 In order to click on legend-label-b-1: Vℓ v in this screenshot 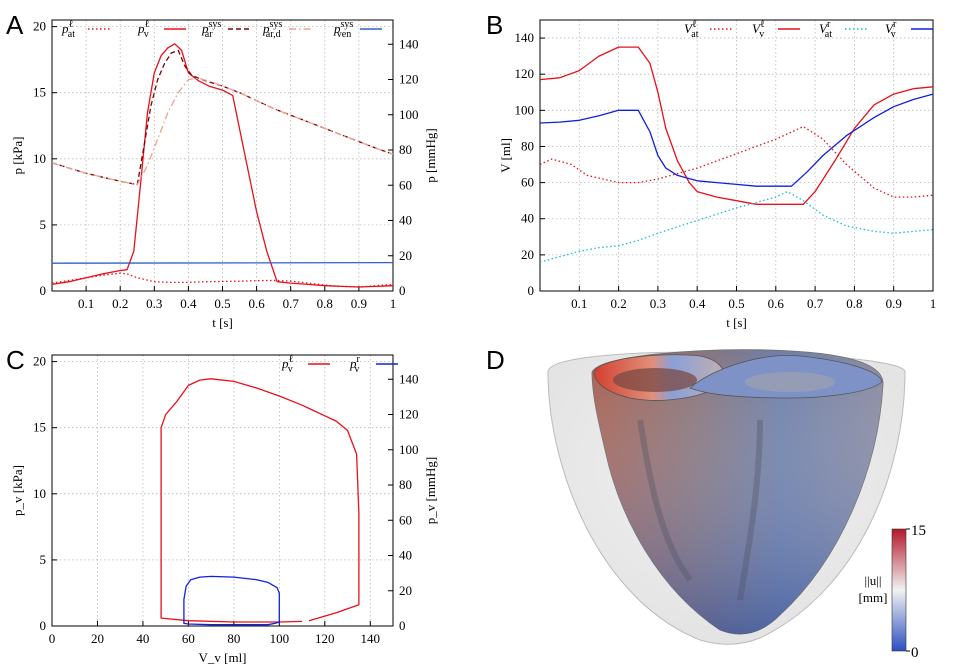, I will do `click(758, 29)`.